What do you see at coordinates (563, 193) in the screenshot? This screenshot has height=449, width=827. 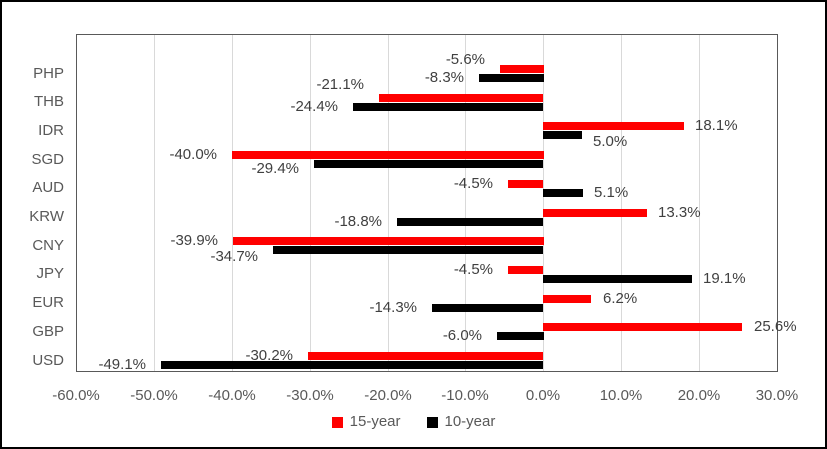 I see `bar-10-year-AUD` at bounding box center [563, 193].